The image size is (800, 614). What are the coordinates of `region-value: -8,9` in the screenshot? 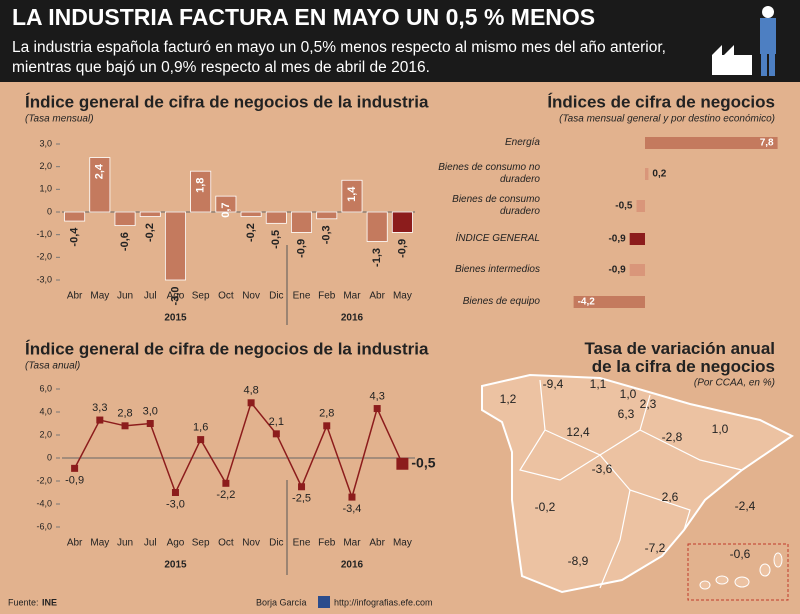 It's located at (578, 561).